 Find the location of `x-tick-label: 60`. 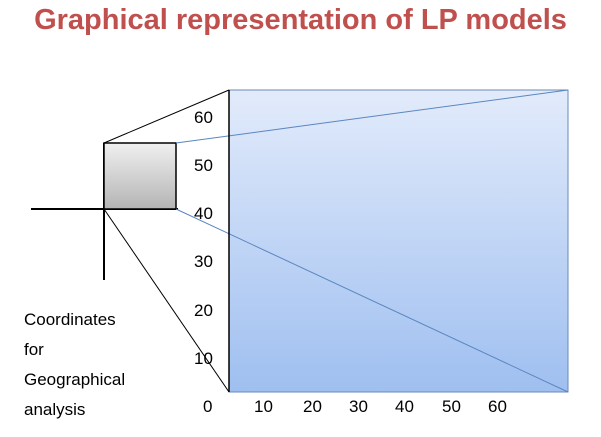

x-tick-label: 60 is located at coordinates (497, 406).